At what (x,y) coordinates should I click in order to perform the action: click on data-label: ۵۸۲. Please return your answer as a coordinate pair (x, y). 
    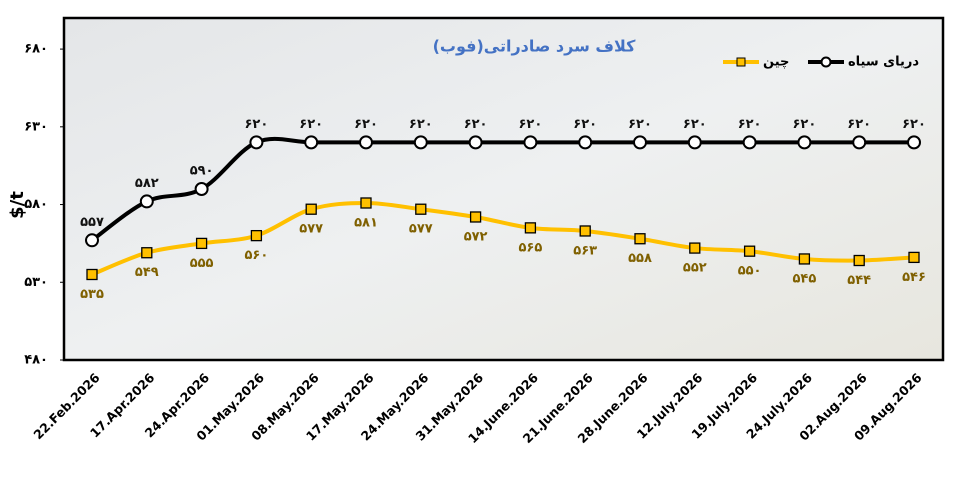
    Looking at the image, I should click on (147, 183).